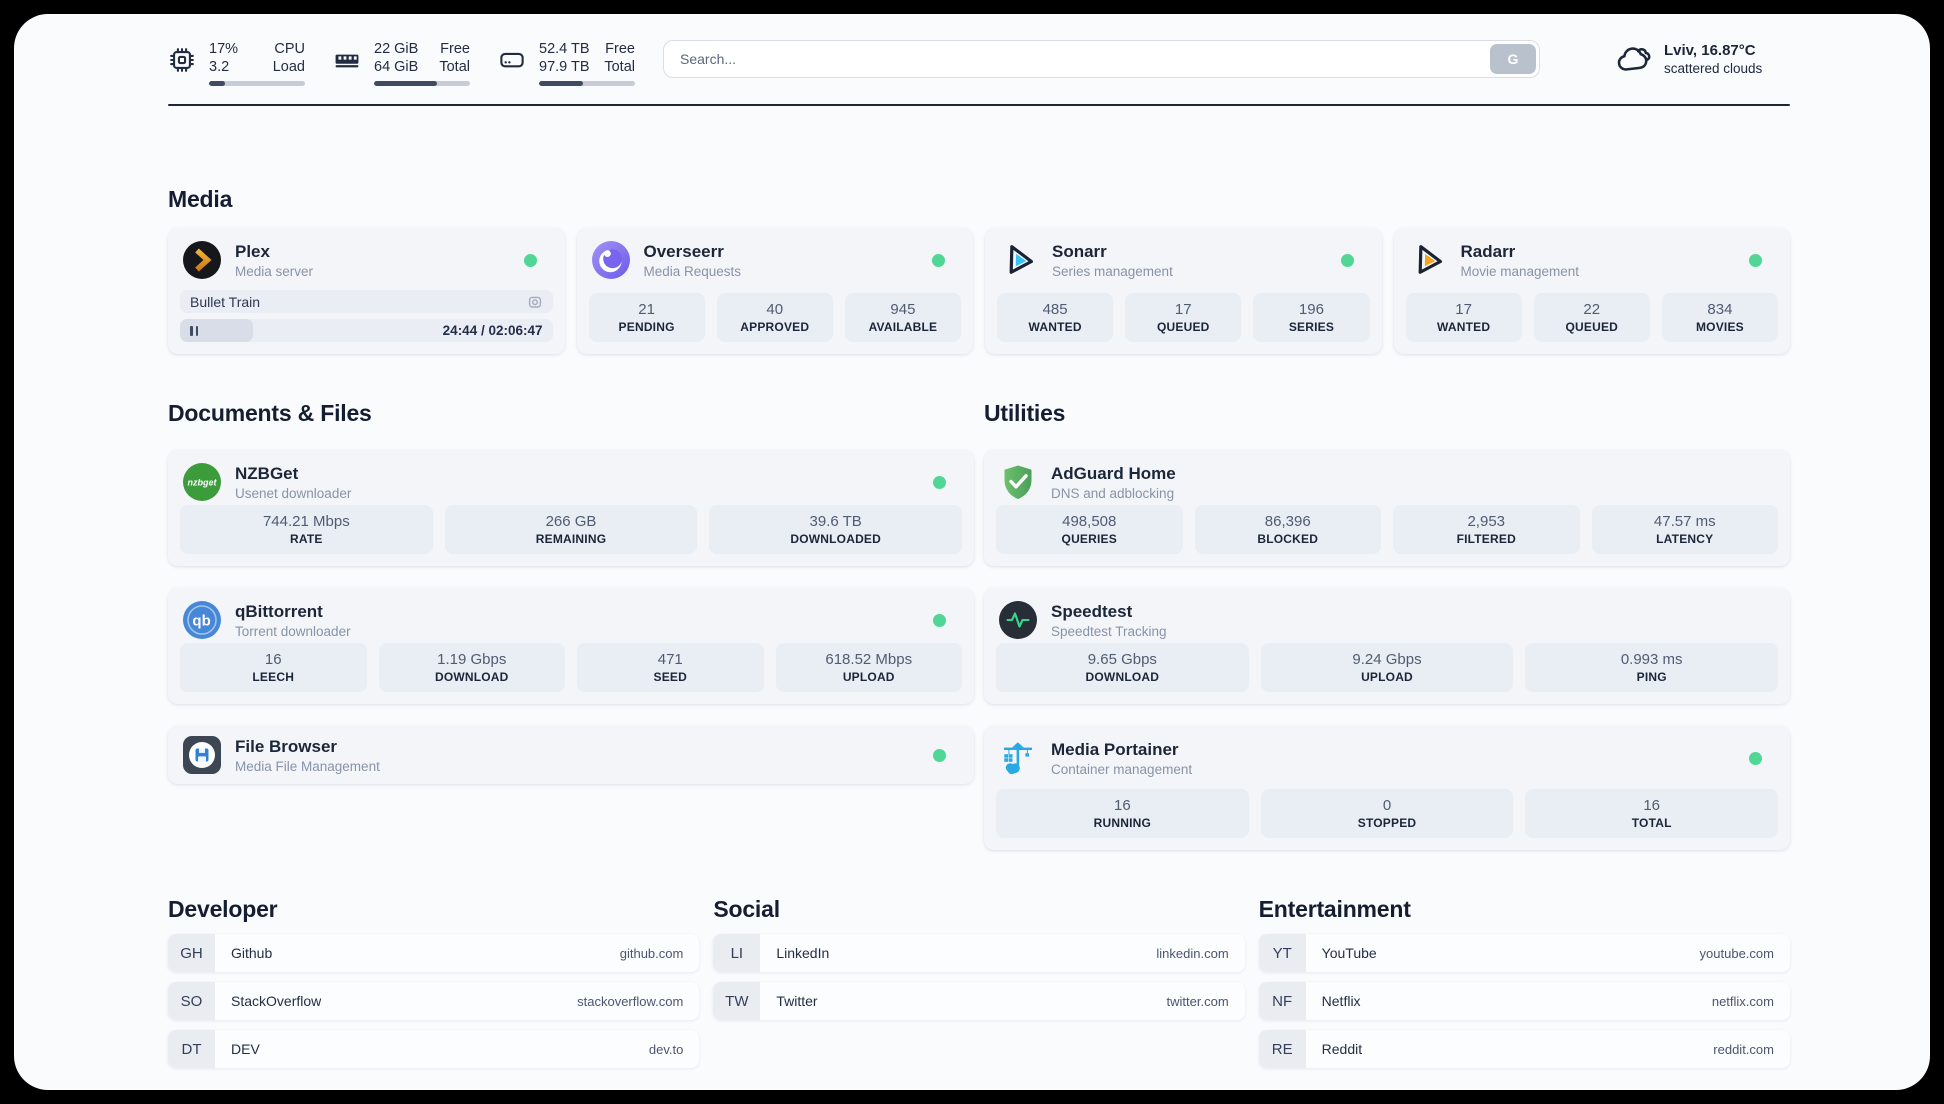 Image resolution: width=1944 pixels, height=1104 pixels. I want to click on camera-icon, so click(534, 302).